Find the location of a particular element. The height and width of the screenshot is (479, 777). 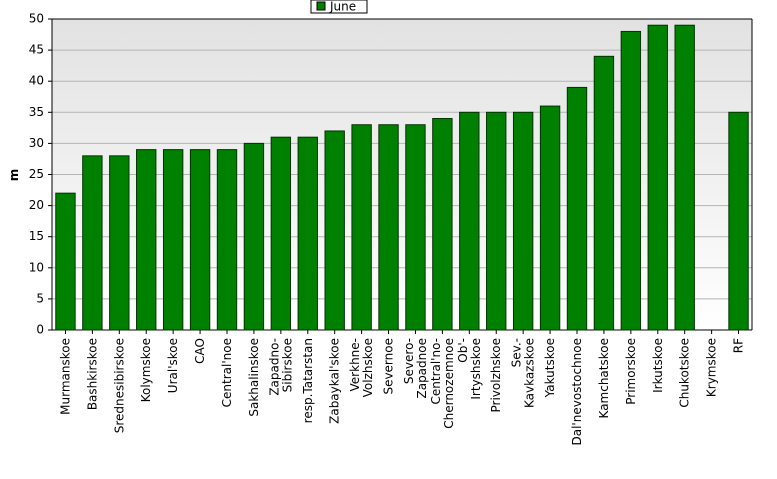

x-tick-label: Severo-Zapadnoe is located at coordinates (415, 368).